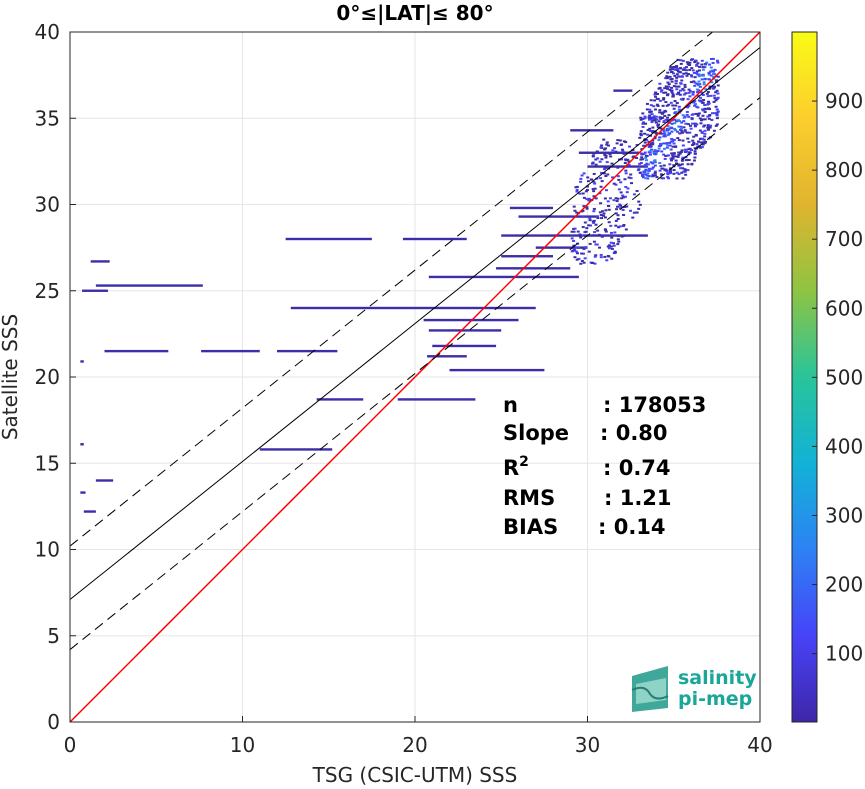  I want to click on colorbar-tick-label: 800, so click(844, 170).